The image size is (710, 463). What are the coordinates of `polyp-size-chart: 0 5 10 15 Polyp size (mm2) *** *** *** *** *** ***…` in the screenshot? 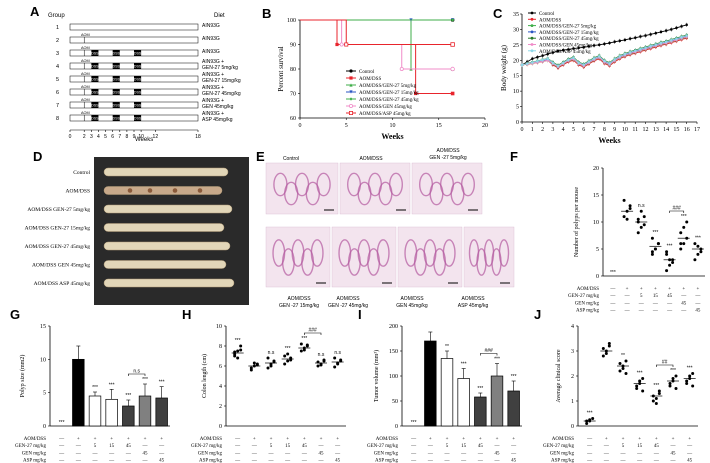 It's located at (92, 393).